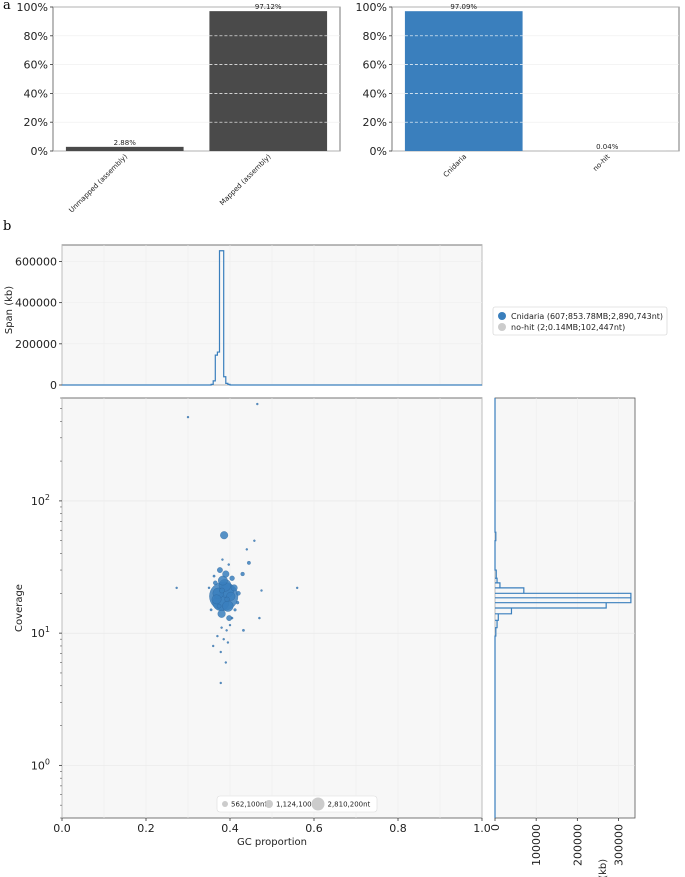 This screenshot has height=877, width=685. I want to click on x-tick-label: 0.8, so click(398, 828).